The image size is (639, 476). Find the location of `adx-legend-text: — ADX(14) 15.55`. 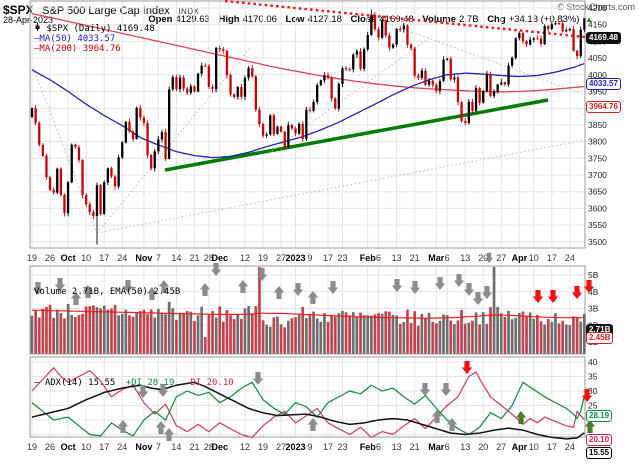

adx-legend-text: — ADX(14) 15.55 is located at coordinates (75, 383).